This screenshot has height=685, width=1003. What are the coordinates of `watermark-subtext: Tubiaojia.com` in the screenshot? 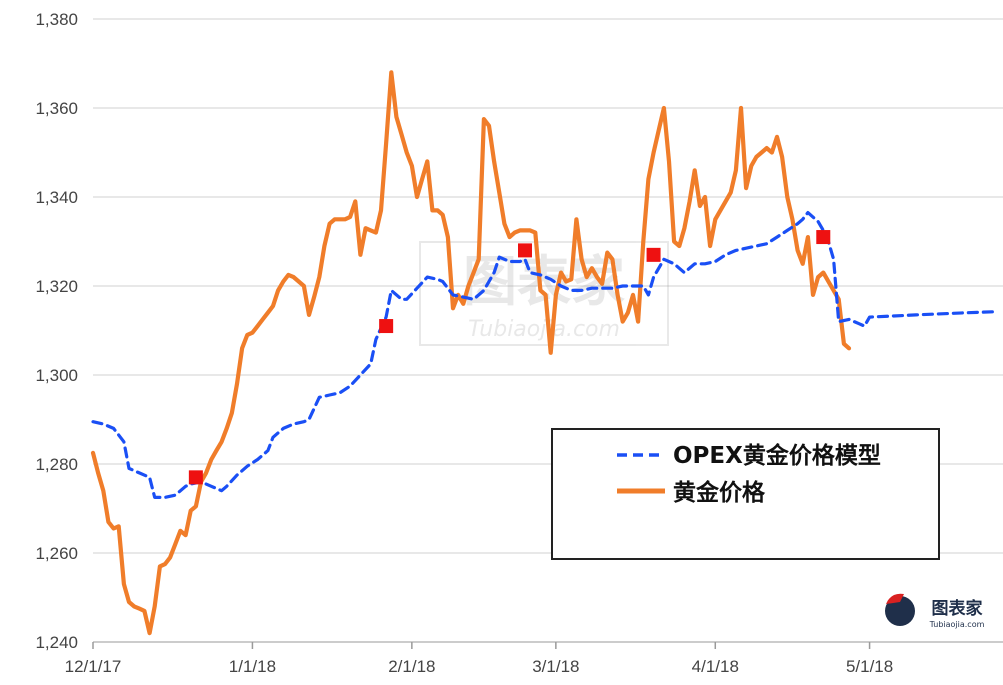 It's located at (544, 329).